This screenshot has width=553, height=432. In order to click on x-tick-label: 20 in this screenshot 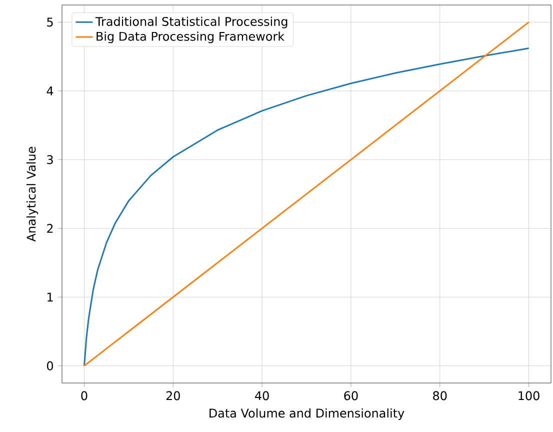, I will do `click(173, 395)`.